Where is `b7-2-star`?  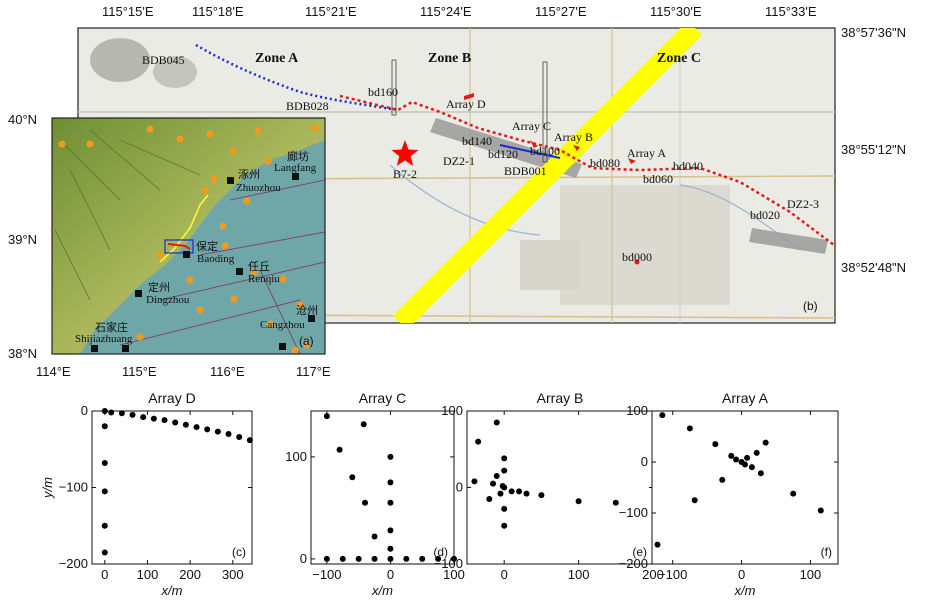
b7-2-star is located at coordinates (405, 153).